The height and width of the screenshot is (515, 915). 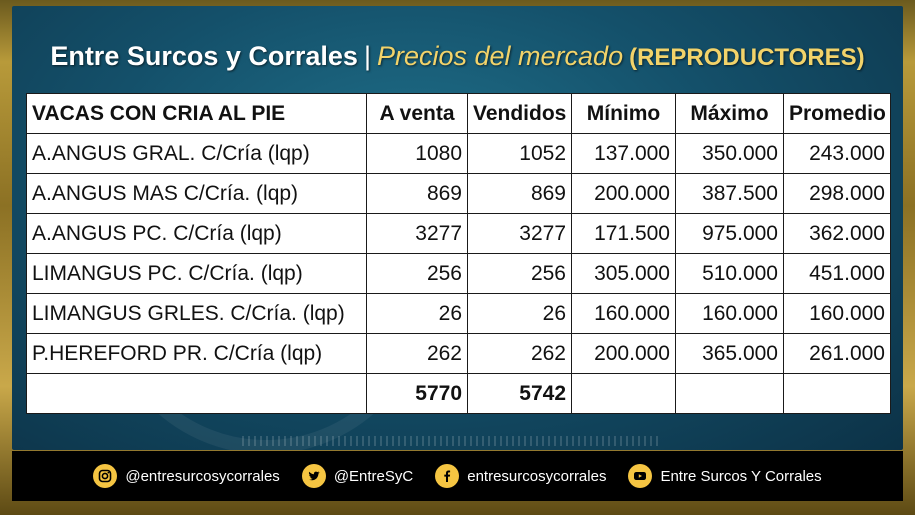 What do you see at coordinates (729, 233) in the screenshot?
I see `cell-maximo: 975.000` at bounding box center [729, 233].